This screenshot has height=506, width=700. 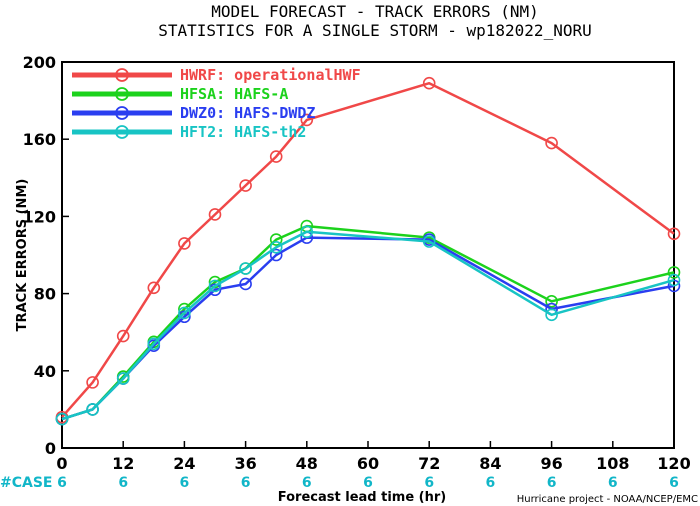 What do you see at coordinates (247, 113) in the screenshot?
I see `legend-label-3: DWZ0: HAFS-DWDZ` at bounding box center [247, 113].